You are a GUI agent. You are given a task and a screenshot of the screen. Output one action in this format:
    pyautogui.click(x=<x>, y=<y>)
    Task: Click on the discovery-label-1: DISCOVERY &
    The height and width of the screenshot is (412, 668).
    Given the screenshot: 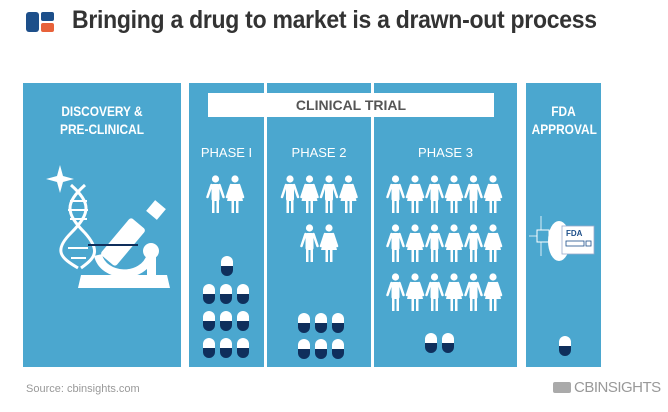 What is the action you would take?
    pyautogui.click(x=102, y=111)
    